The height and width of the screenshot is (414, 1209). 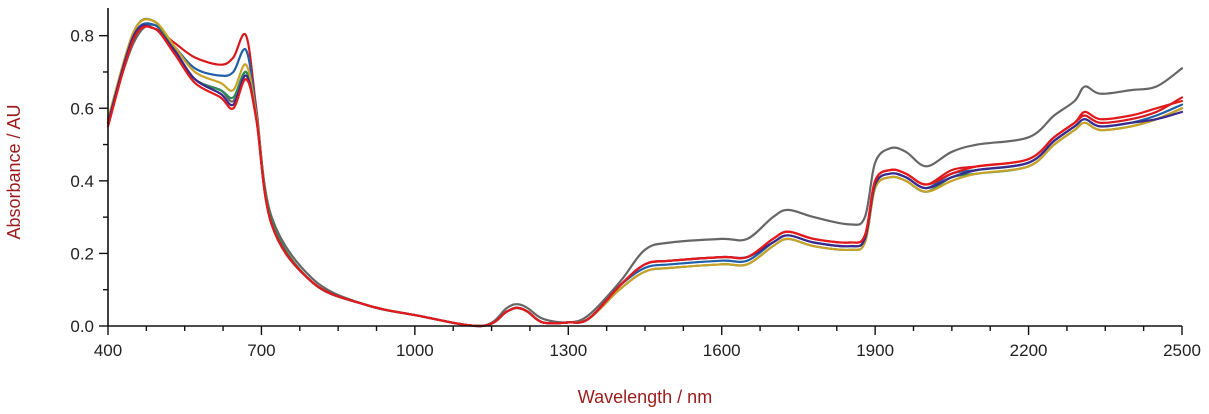 I want to click on x-tick-label: 1300, so click(x=568, y=350).